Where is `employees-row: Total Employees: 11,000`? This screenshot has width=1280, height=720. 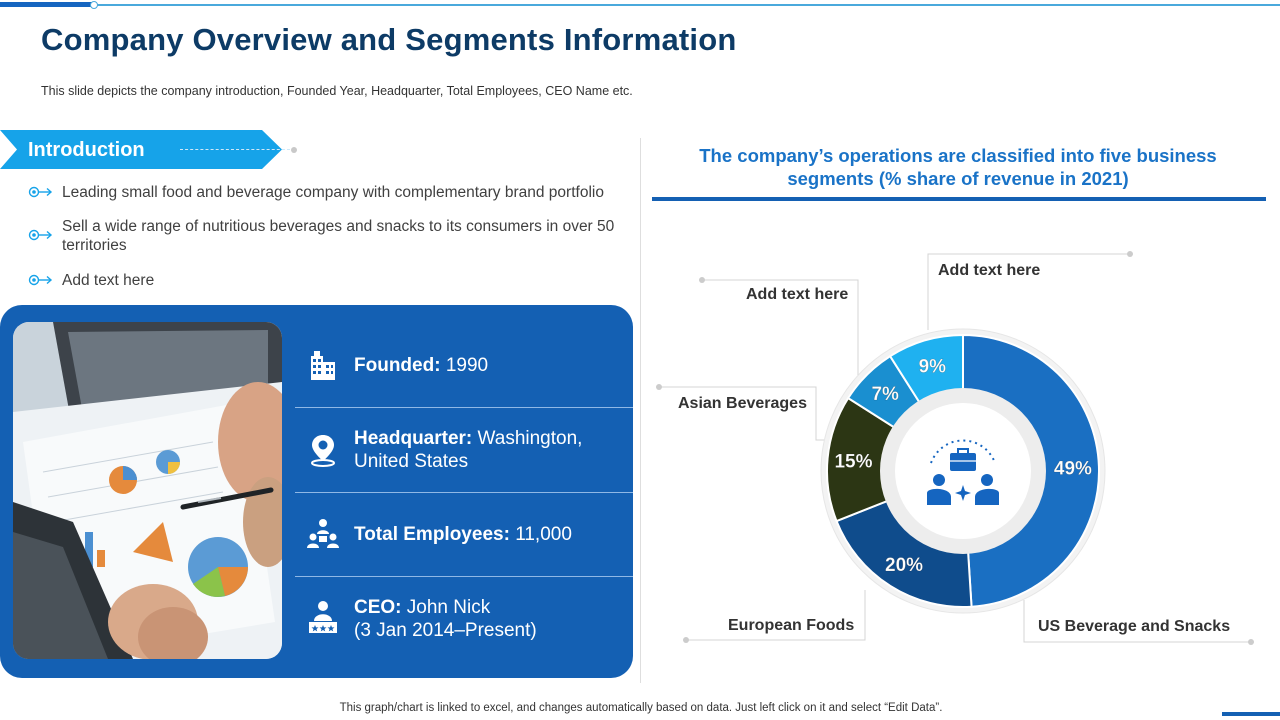 employees-row: Total Employees: 11,000 is located at coordinates (464, 535).